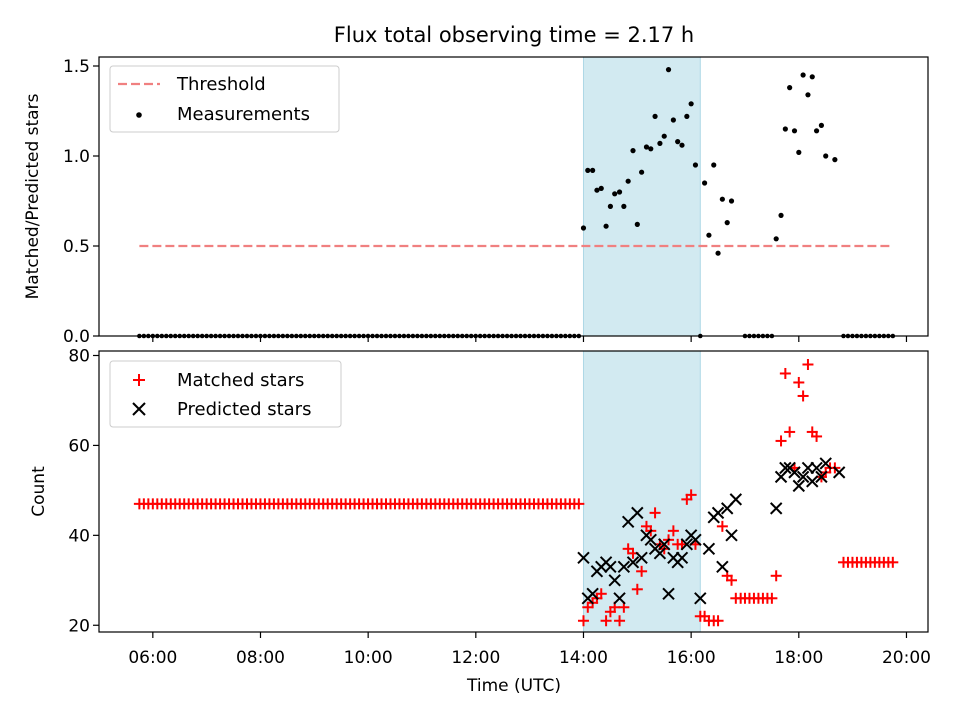 This screenshot has width=960, height=720. Describe the element at coordinates (260, 658) in the screenshot. I see `x-tick-label: 08:00` at that location.